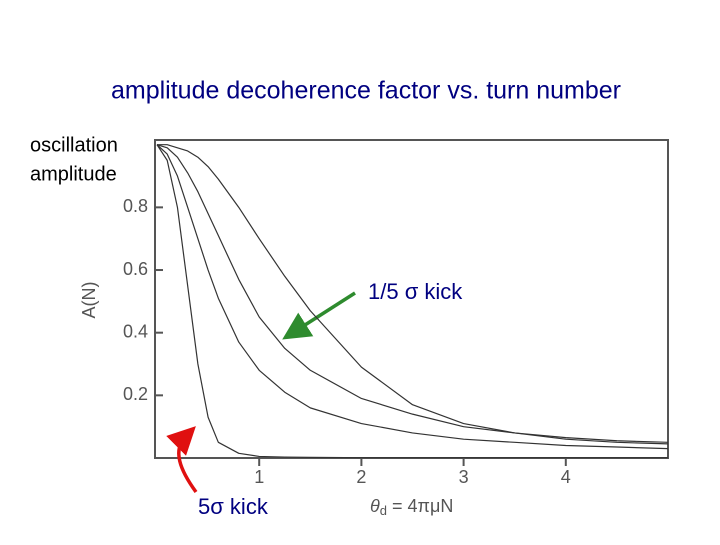  I want to click on annotation: 1/5 σ kick, so click(415, 291).